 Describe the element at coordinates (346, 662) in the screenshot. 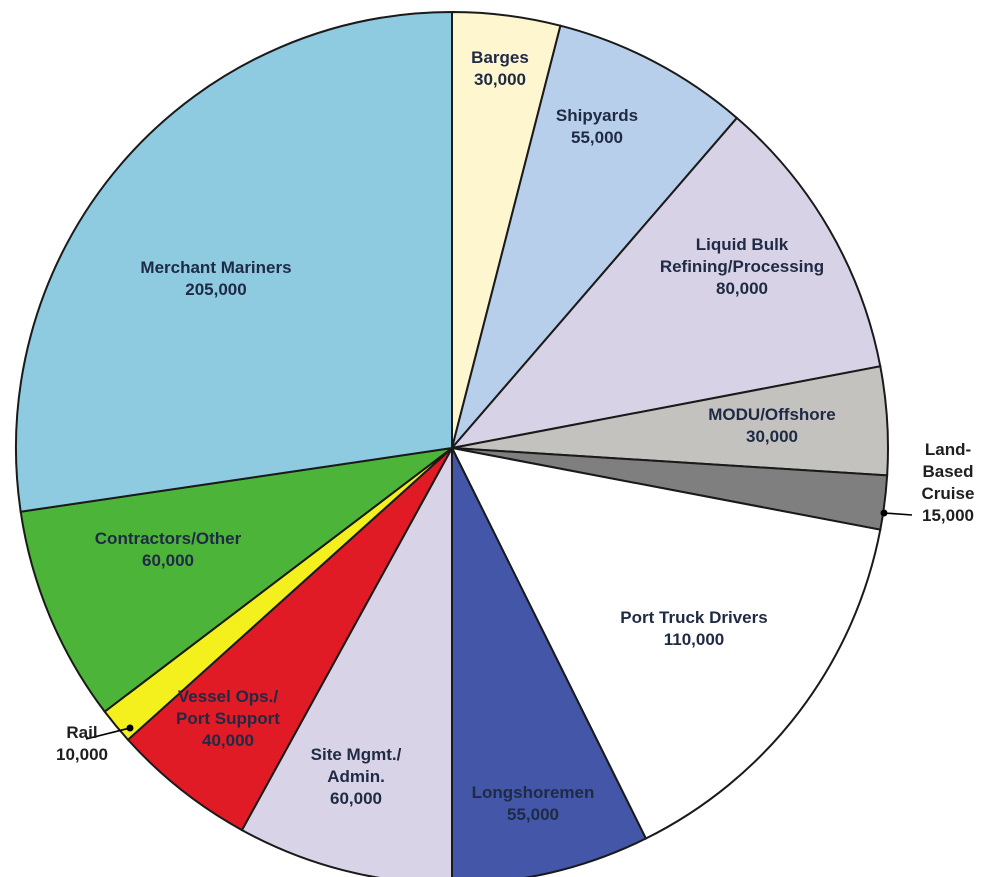

I see `pie-slice-site-mgmt` at that location.